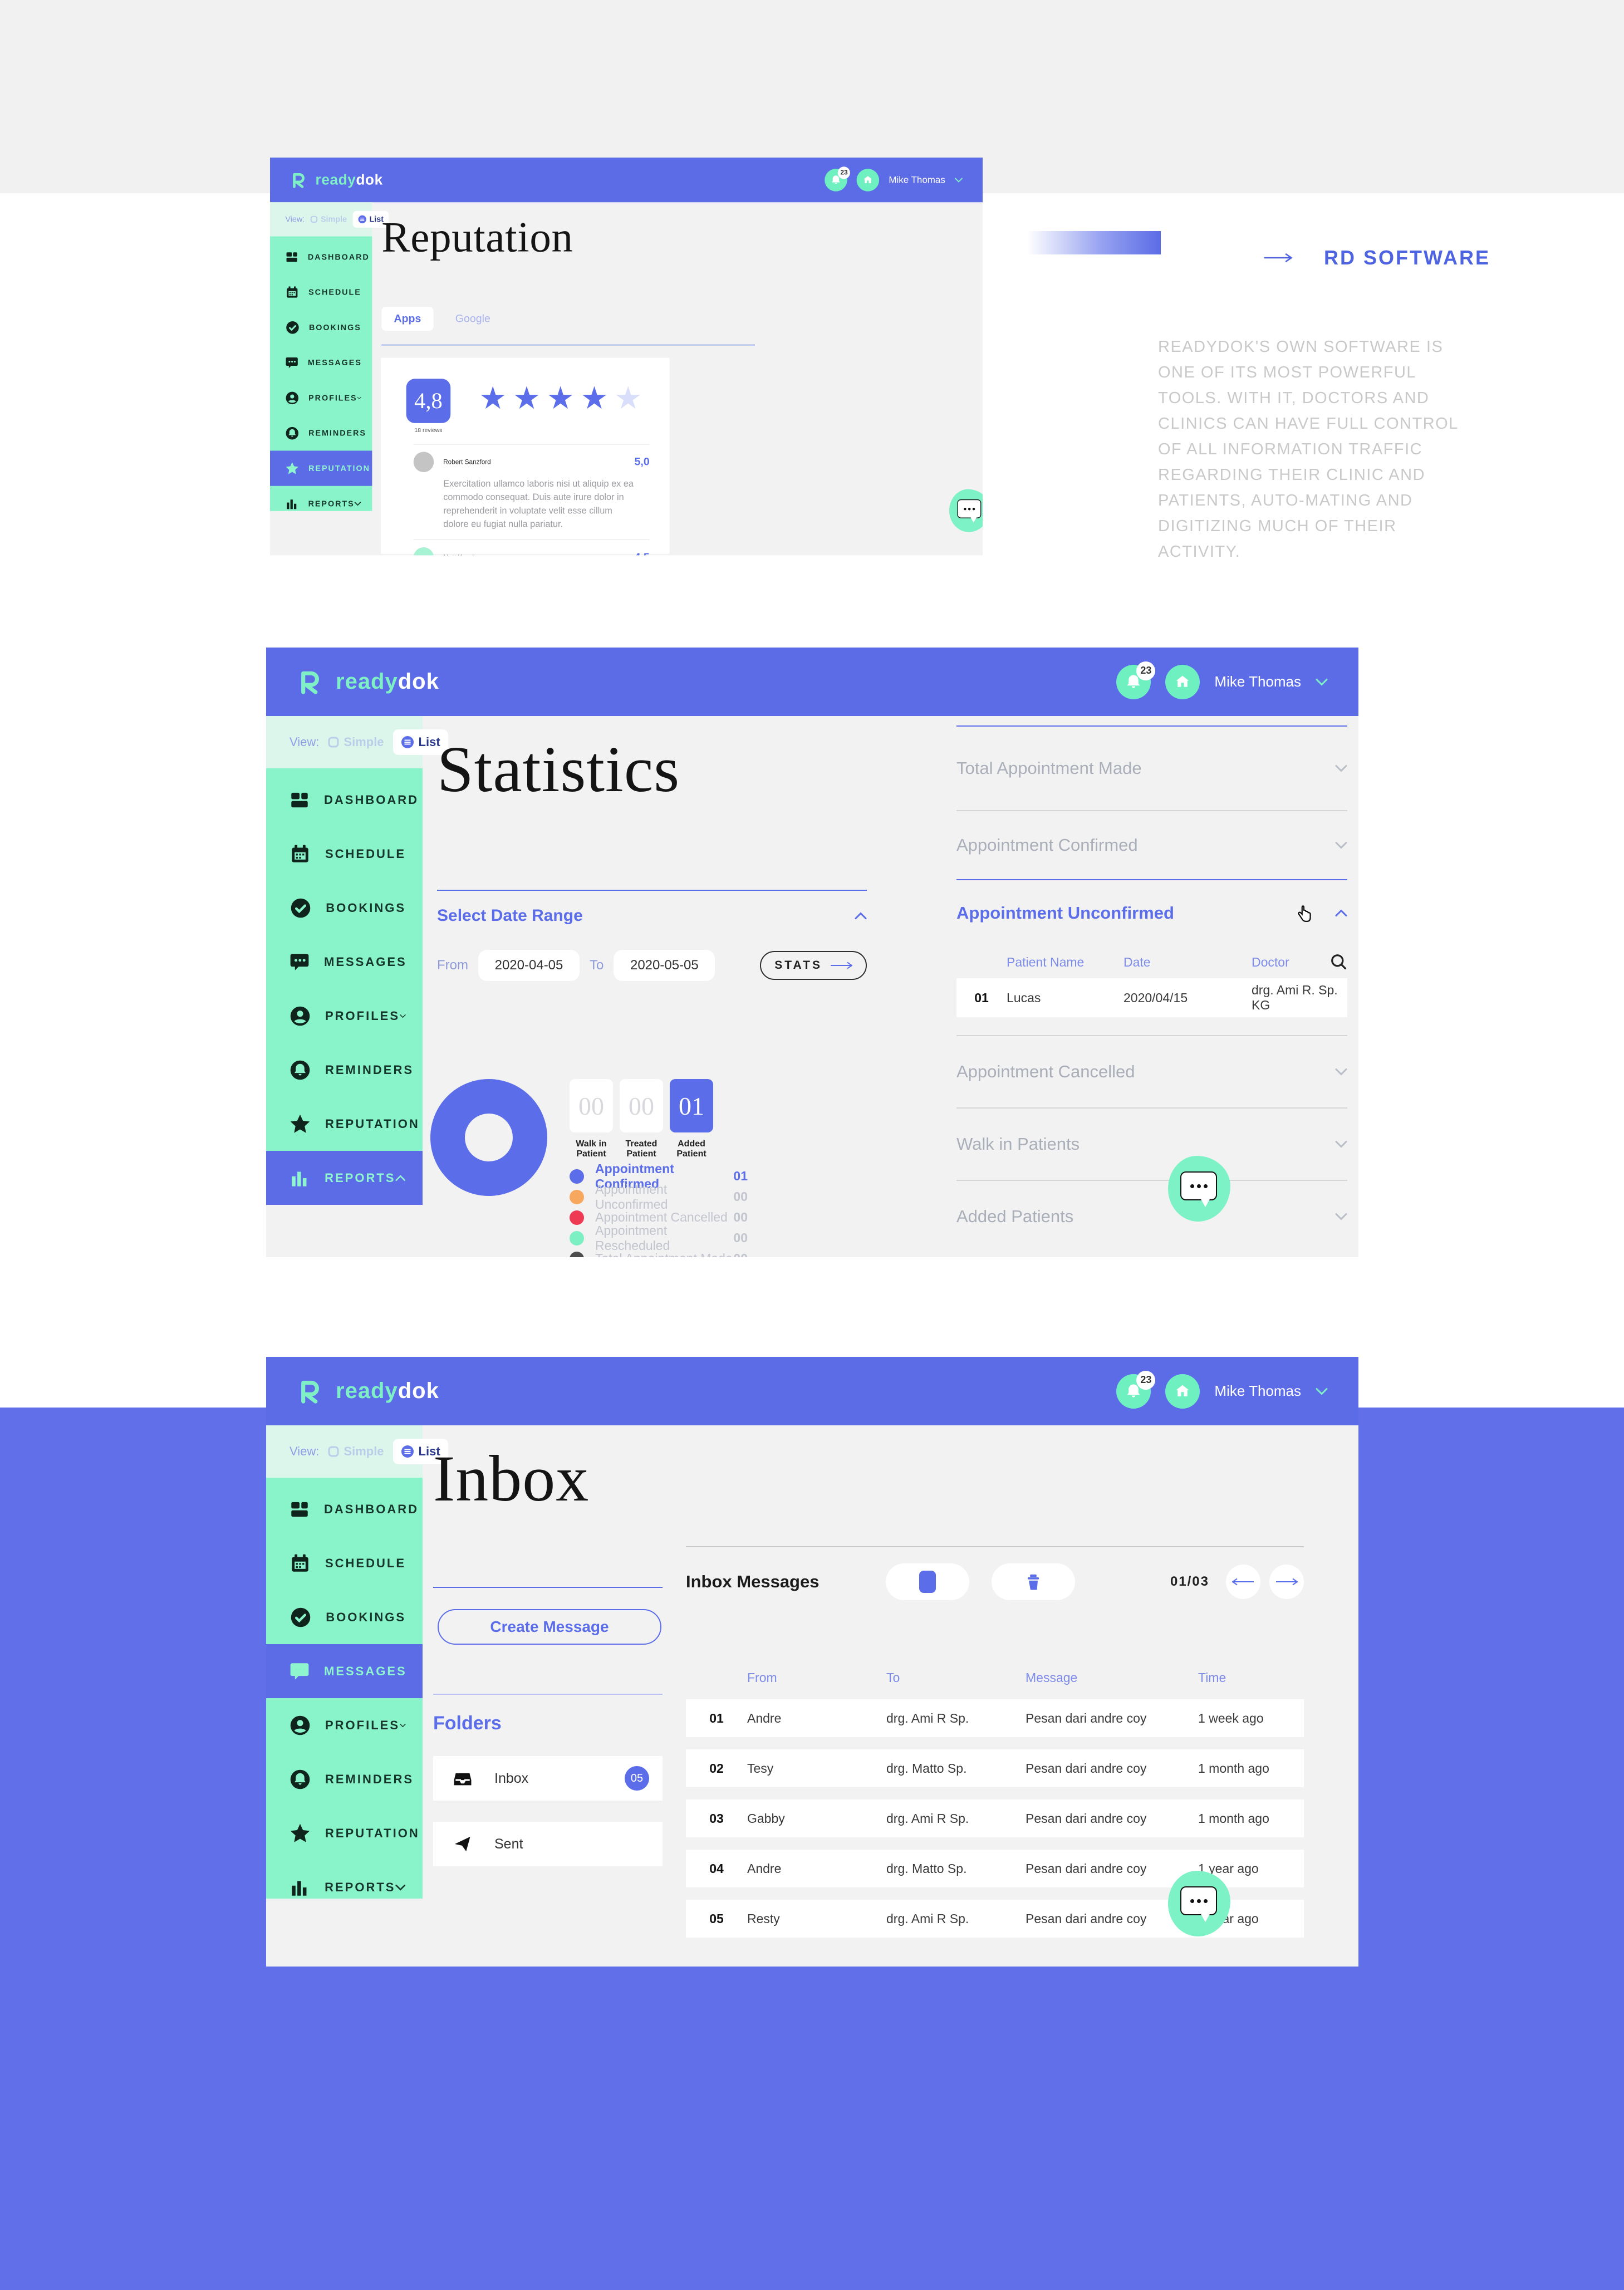 Image resolution: width=1624 pixels, height=2290 pixels. Describe the element at coordinates (305, 1451) in the screenshot. I see `view-label: View:` at that location.